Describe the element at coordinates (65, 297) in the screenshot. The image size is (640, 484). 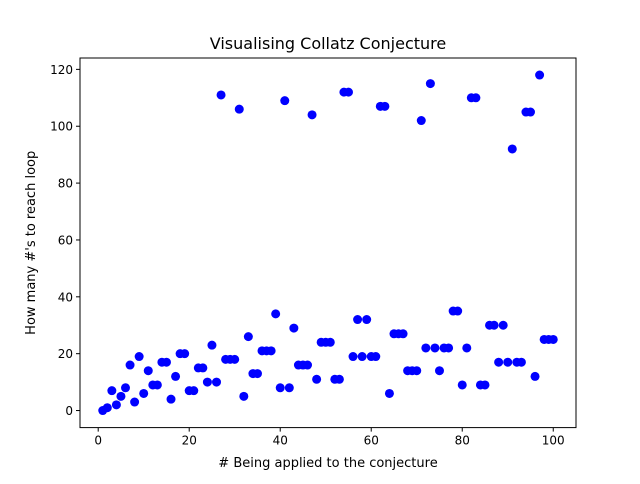
I see `y-tick-label: 40` at that location.